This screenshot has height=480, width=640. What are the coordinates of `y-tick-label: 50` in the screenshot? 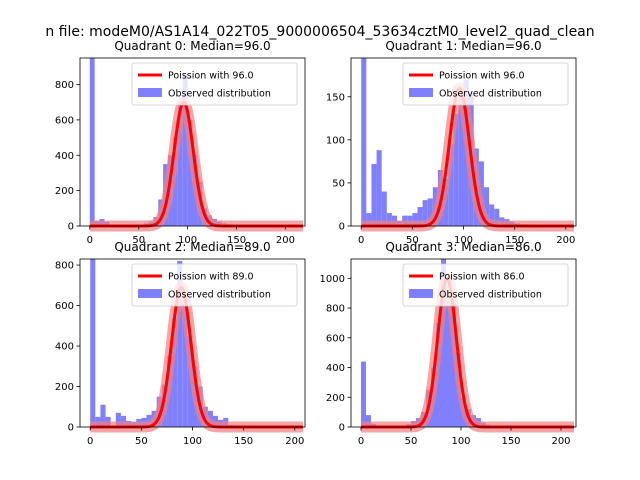 It's located at (338, 183).